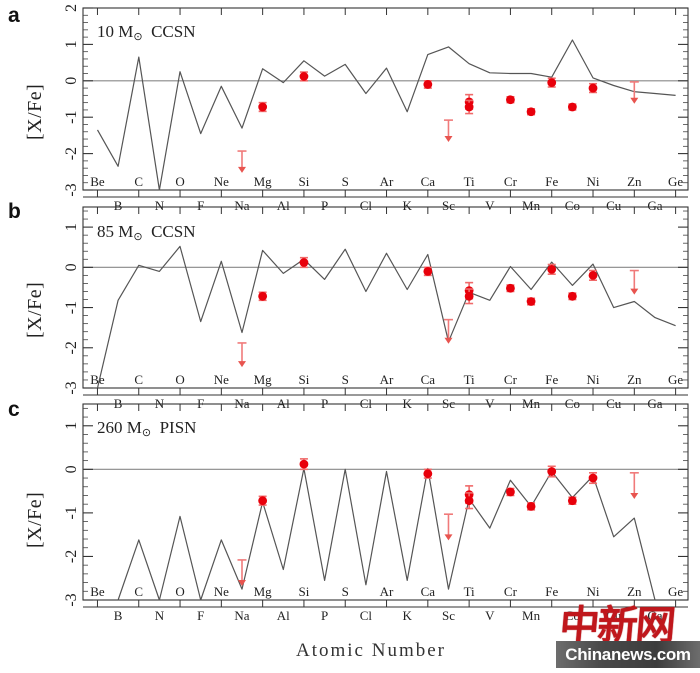 The width and height of the screenshot is (700, 673). Describe the element at coordinates (263, 379) in the screenshot. I see `element-label-top-b: Mg` at that location.